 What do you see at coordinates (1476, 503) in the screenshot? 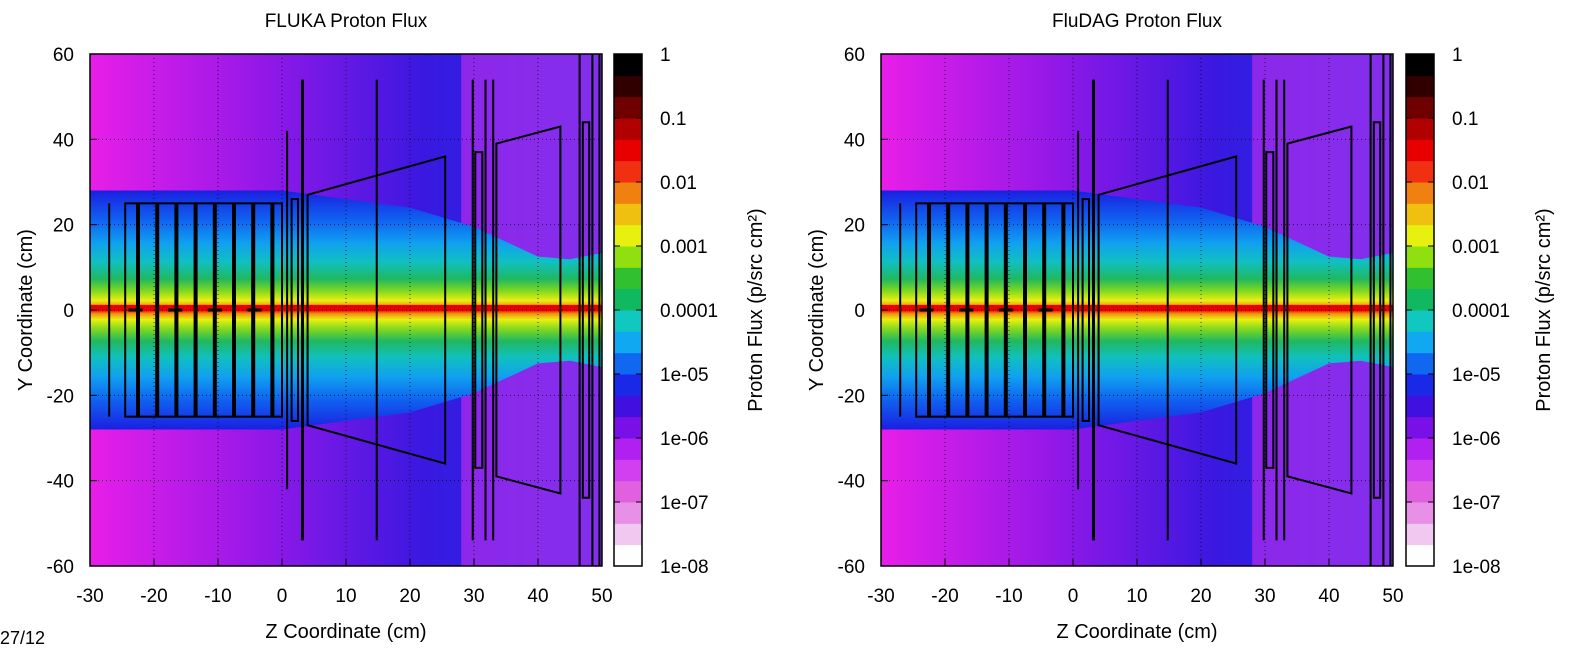
I see `colorbar-tick-label: 1e-07` at bounding box center [1476, 503].